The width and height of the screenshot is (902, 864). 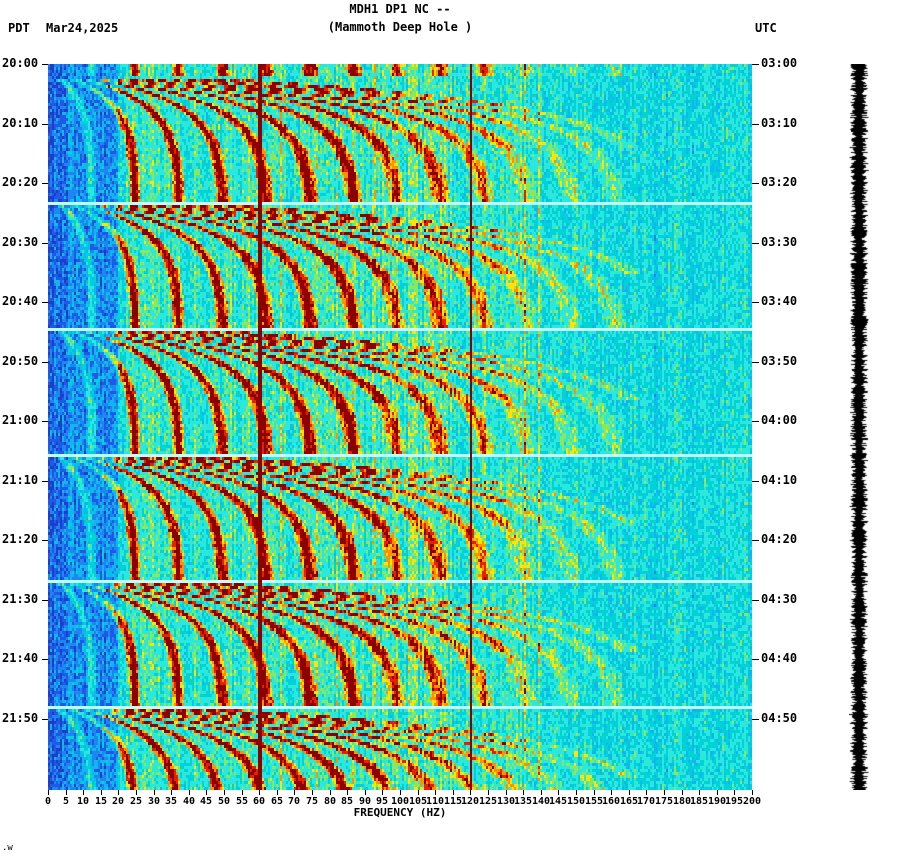 What do you see at coordinates (558, 801) in the screenshot?
I see `freq-tick-label: 145` at bounding box center [558, 801].